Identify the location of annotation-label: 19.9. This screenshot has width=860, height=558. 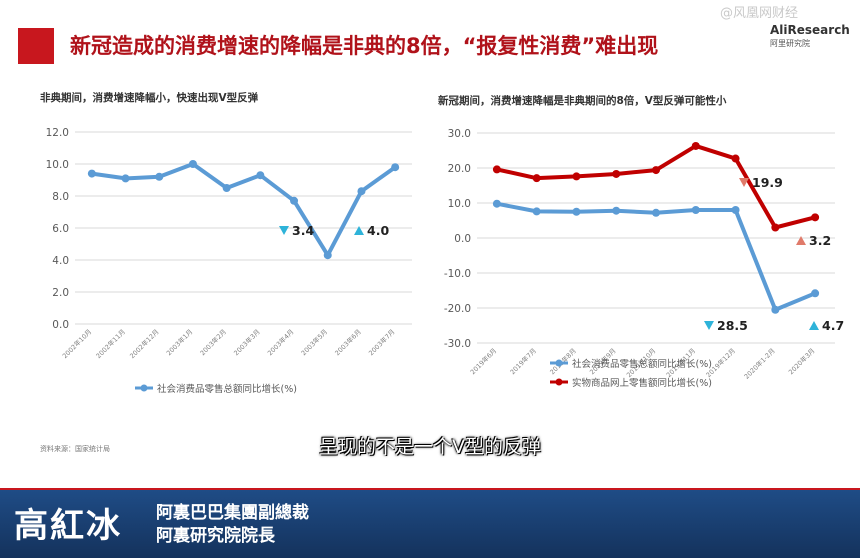
(767, 182).